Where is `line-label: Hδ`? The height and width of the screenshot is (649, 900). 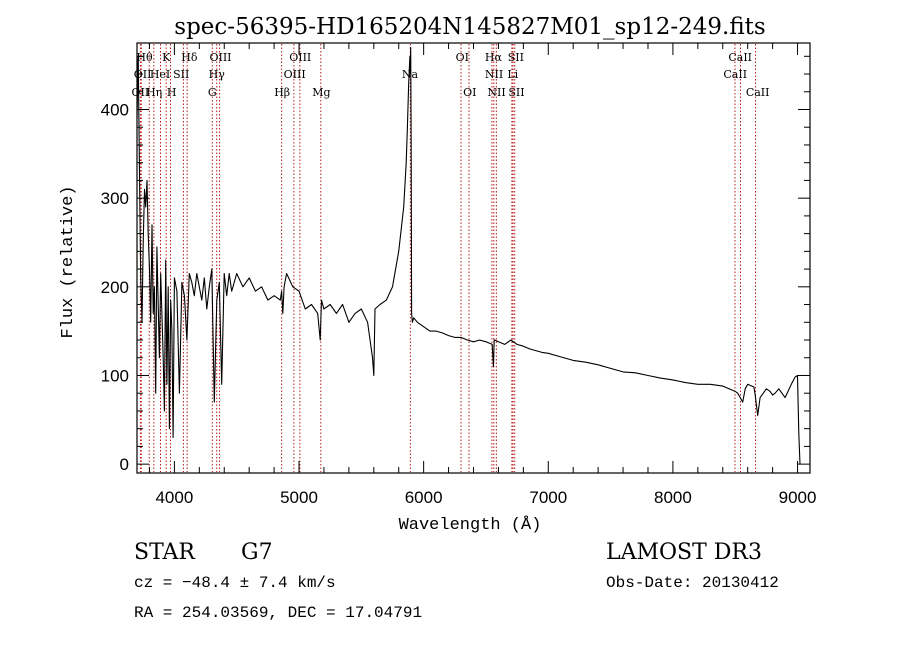 line-label: Hδ is located at coordinates (189, 57).